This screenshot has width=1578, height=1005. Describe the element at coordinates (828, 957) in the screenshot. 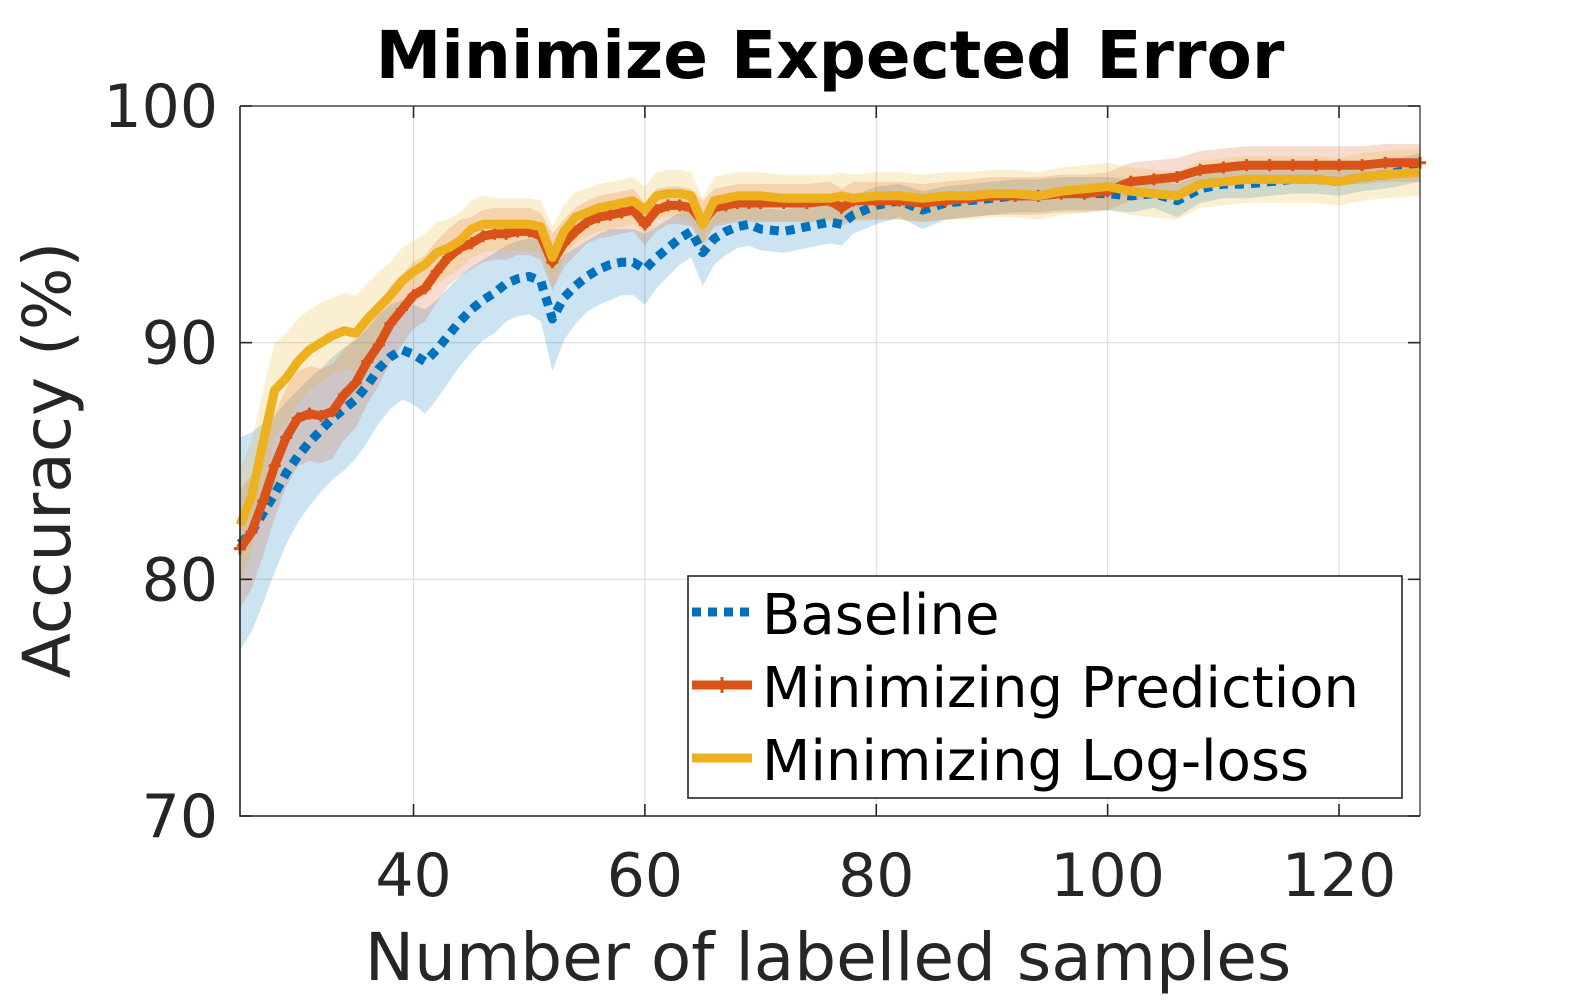

I see `x-axis-label: Number of labelled samples` at that location.